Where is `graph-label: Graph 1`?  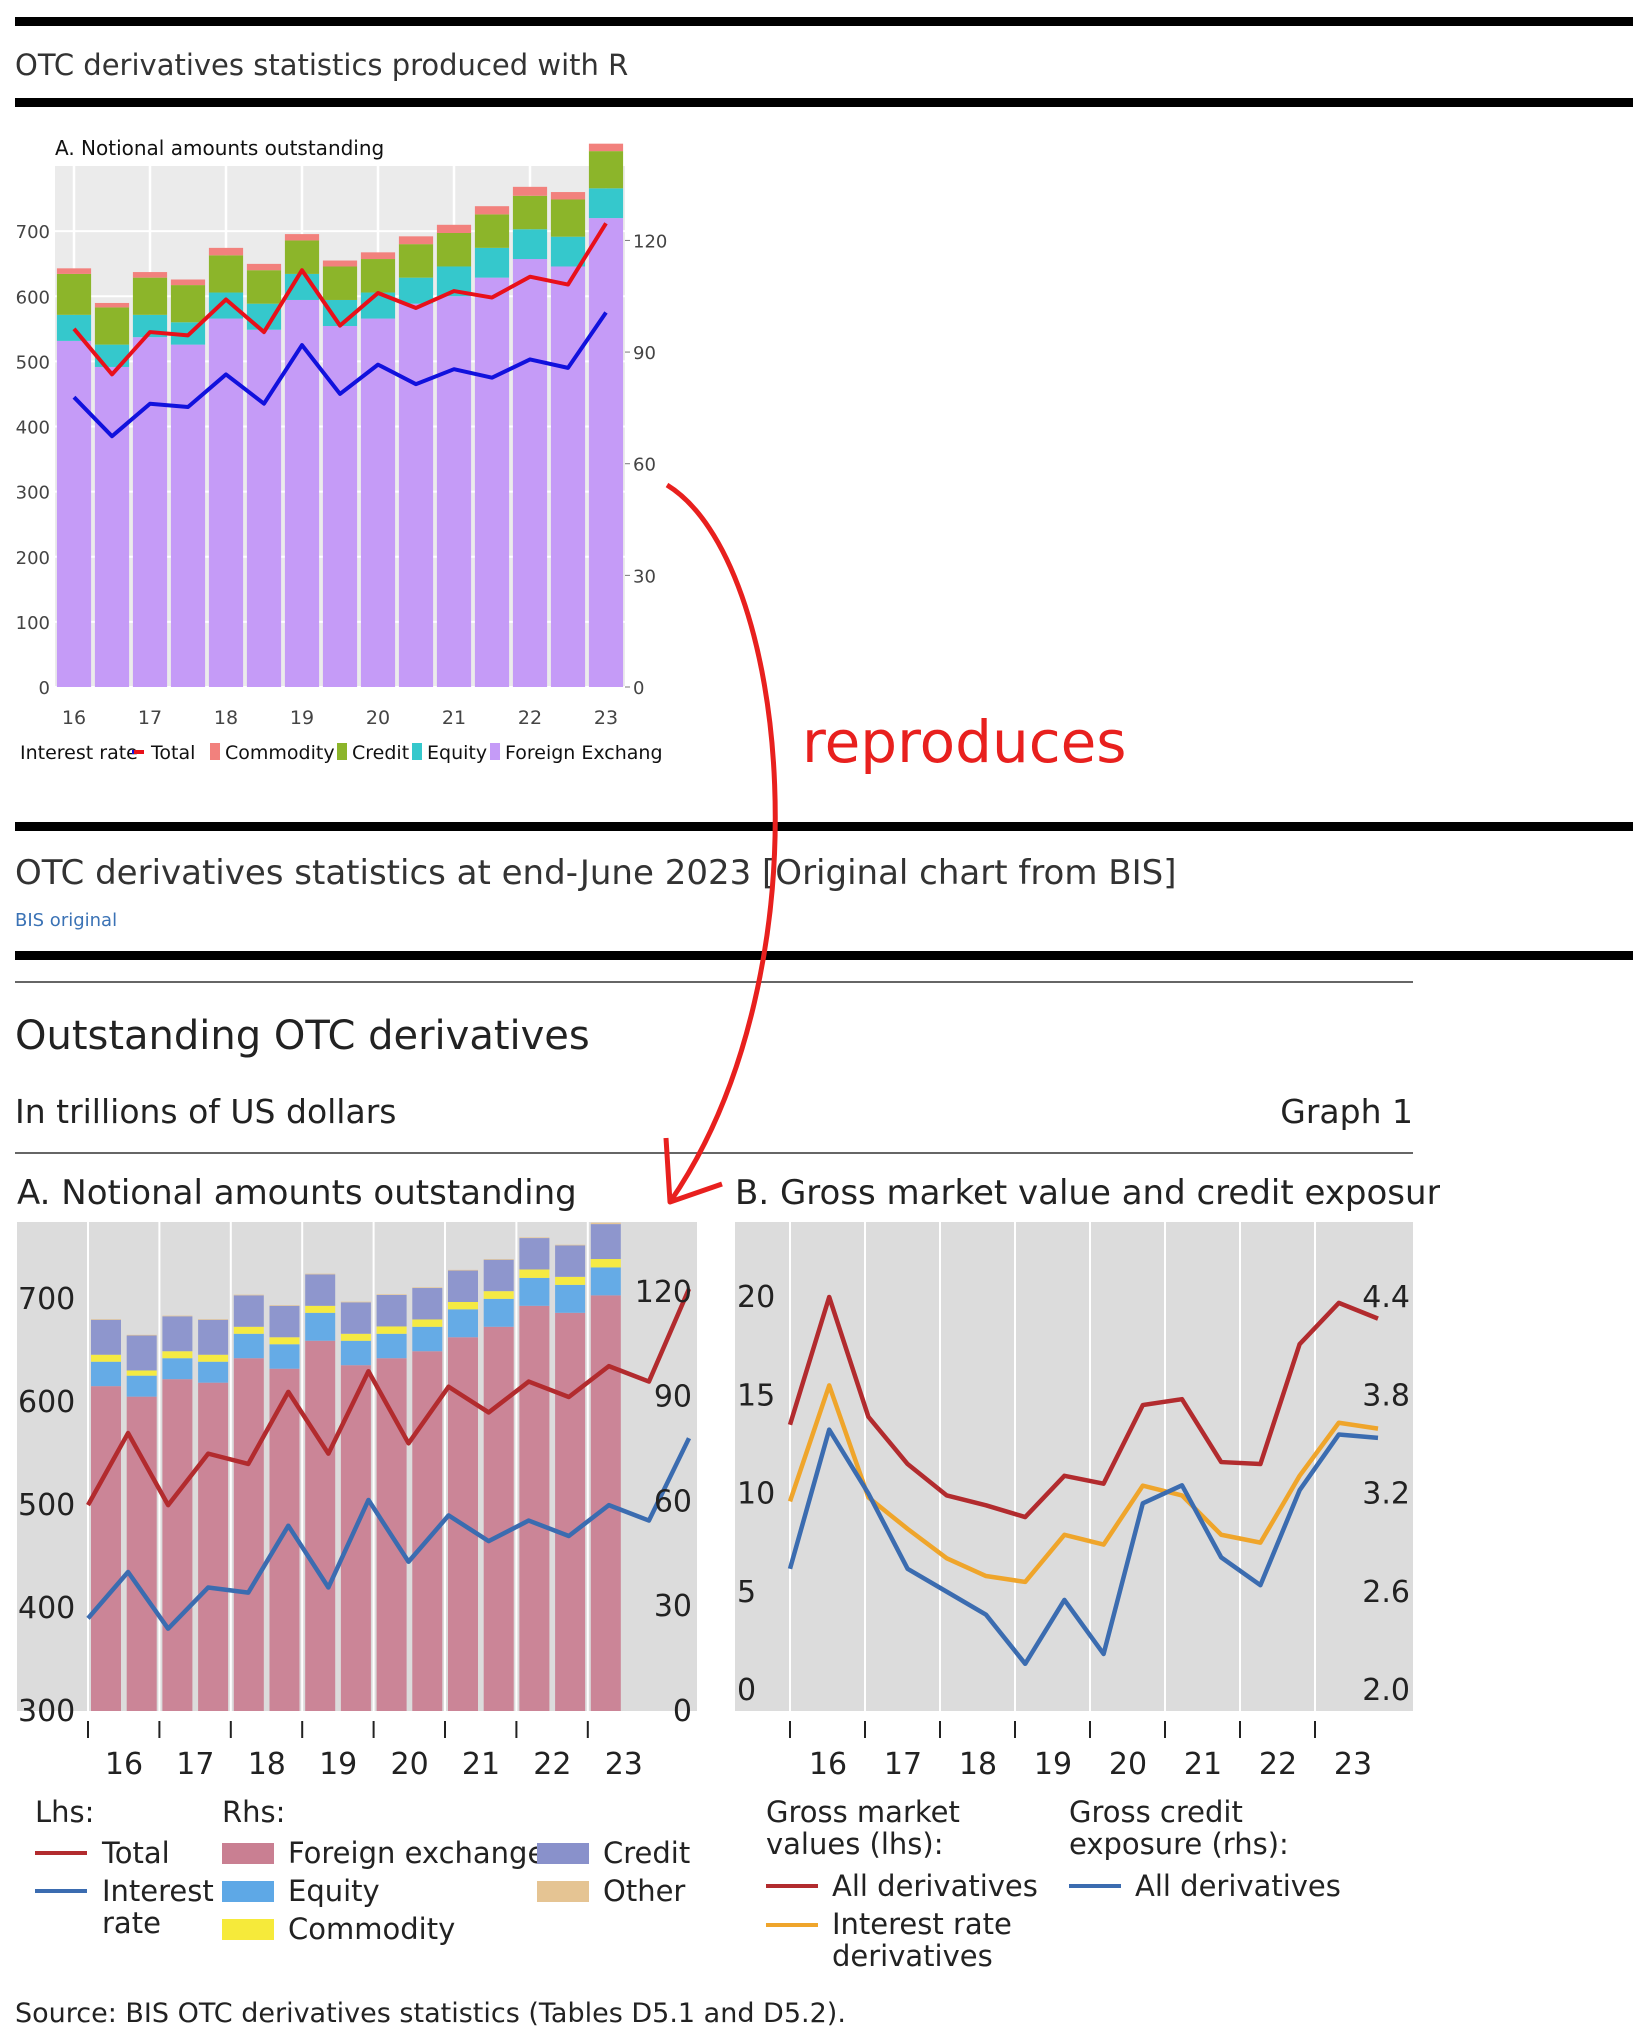
graph-label: Graph 1 is located at coordinates (1346, 1111).